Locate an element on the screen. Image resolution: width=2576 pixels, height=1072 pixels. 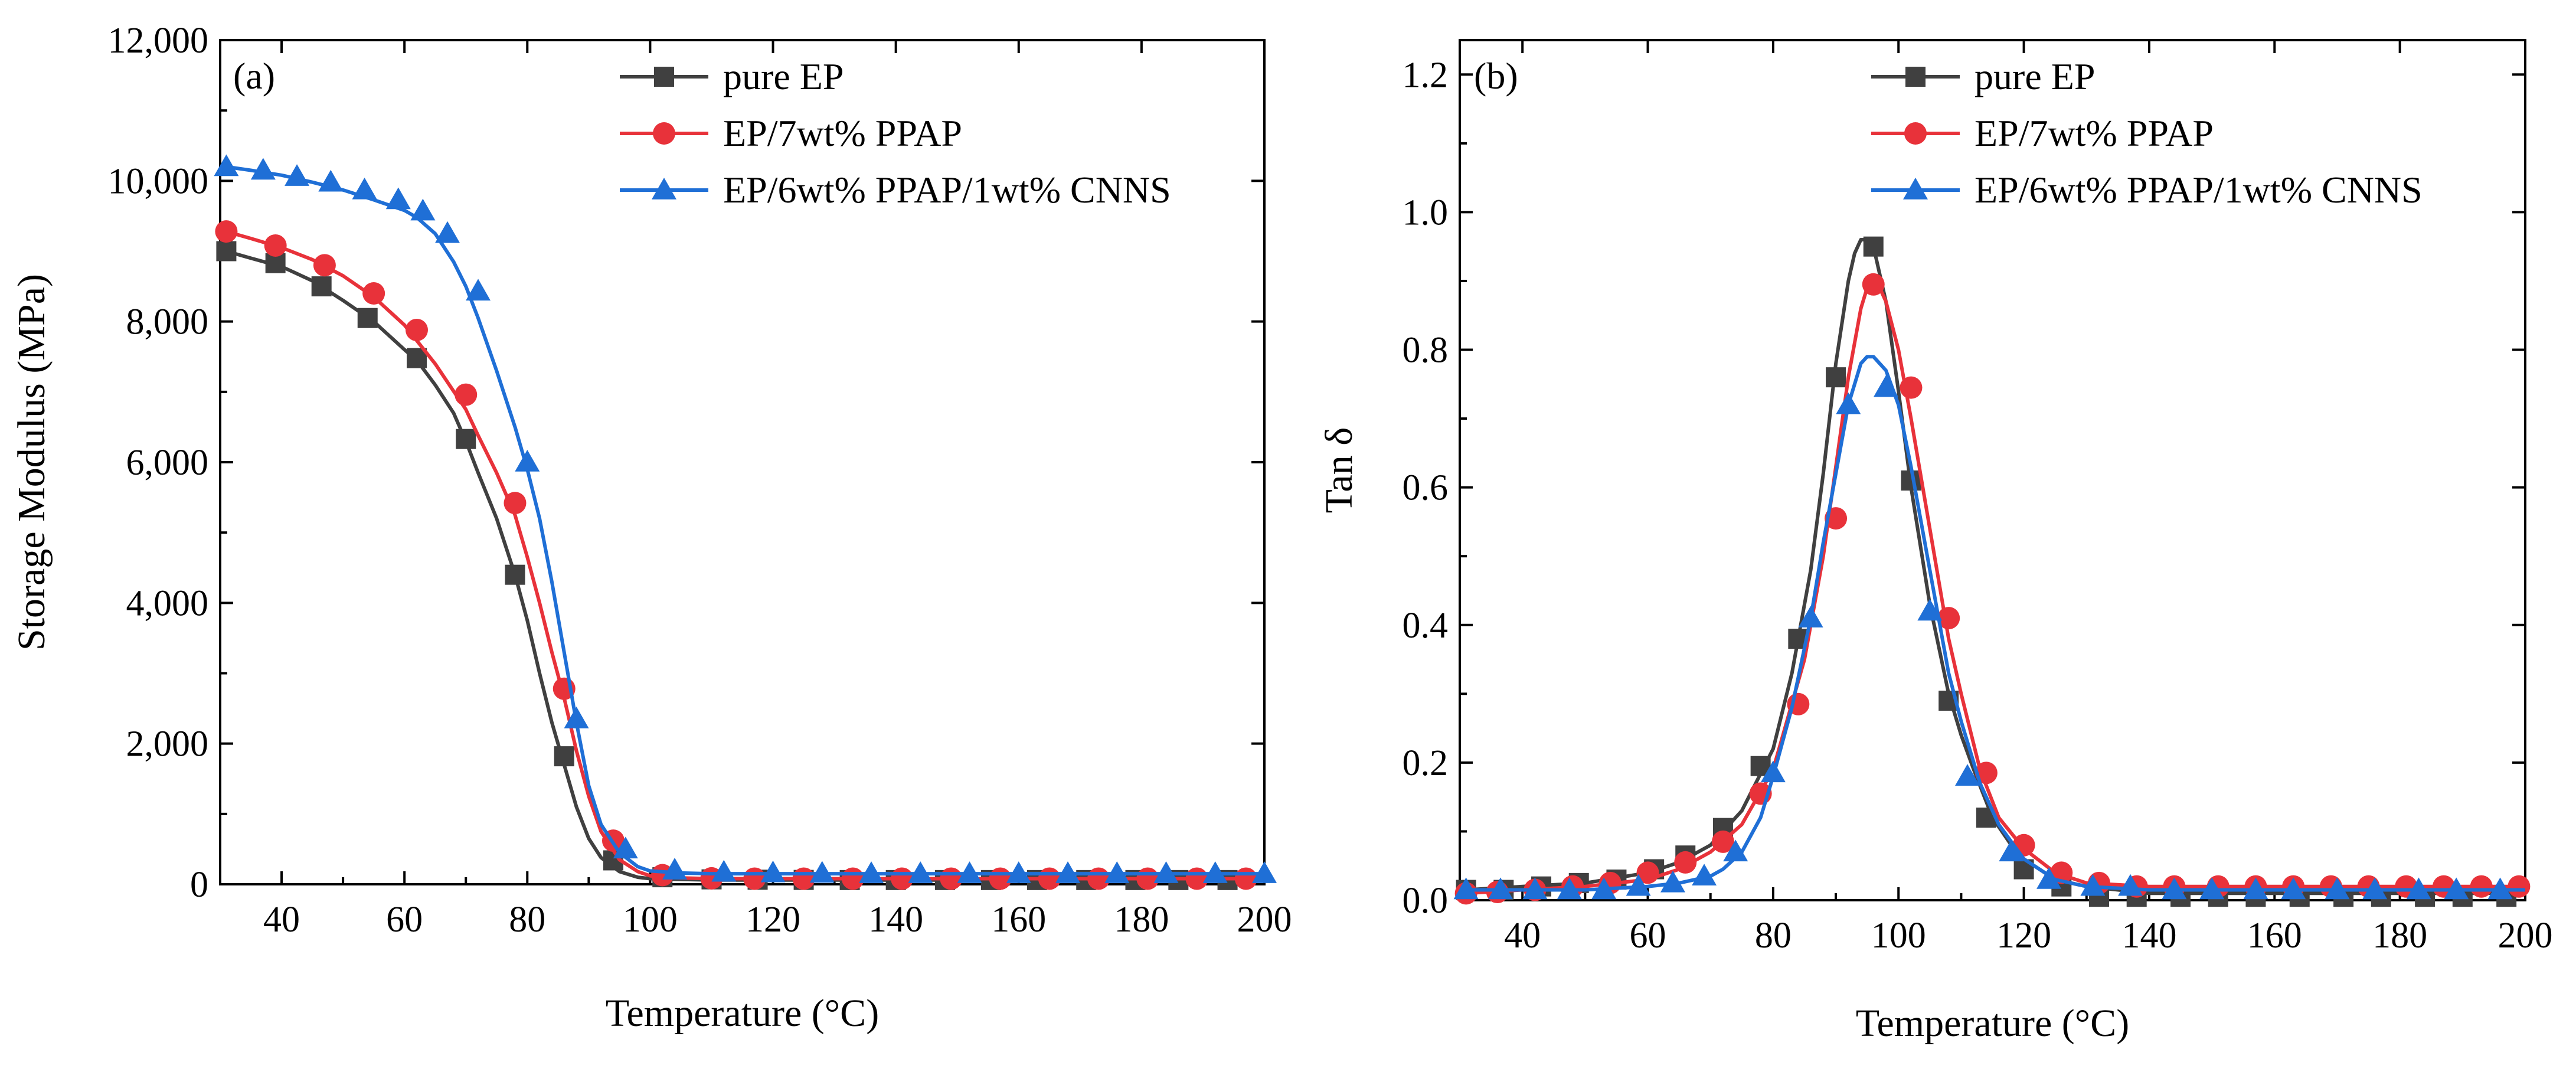
x-tick-label: 80 is located at coordinates (527, 920).